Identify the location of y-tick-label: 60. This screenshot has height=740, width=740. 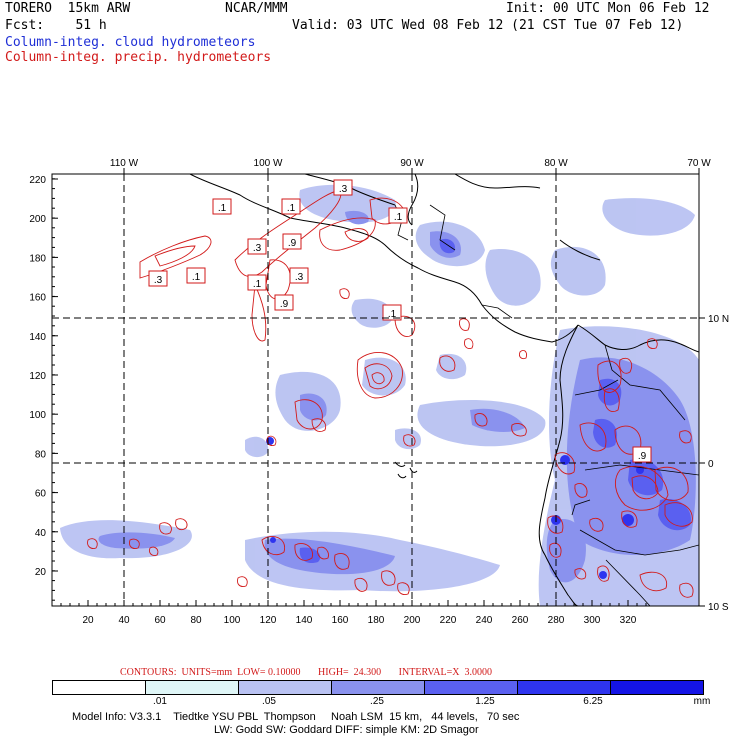
(41, 494).